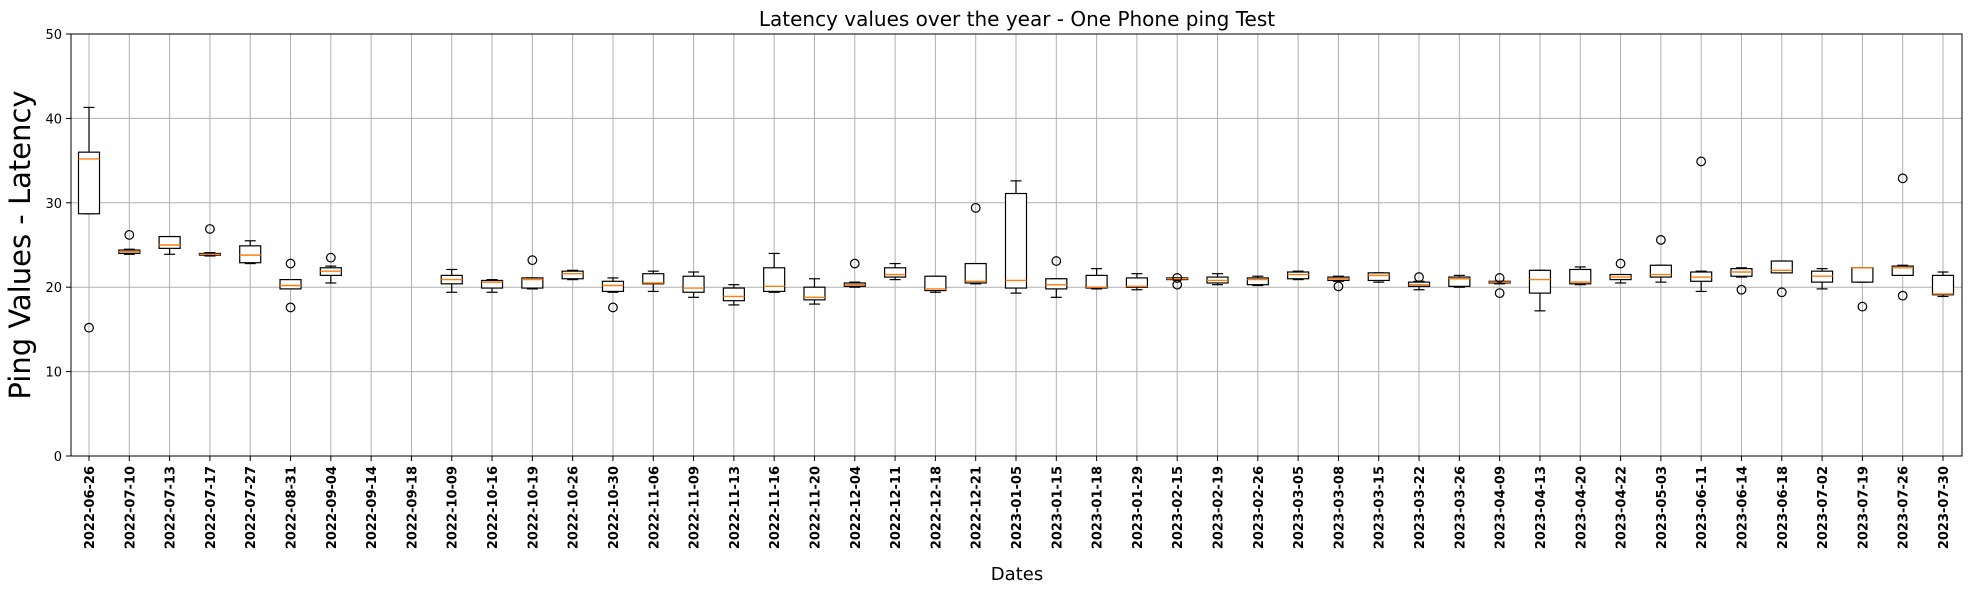  I want to click on x-tick-label: 2022-10-09, so click(453, 507).